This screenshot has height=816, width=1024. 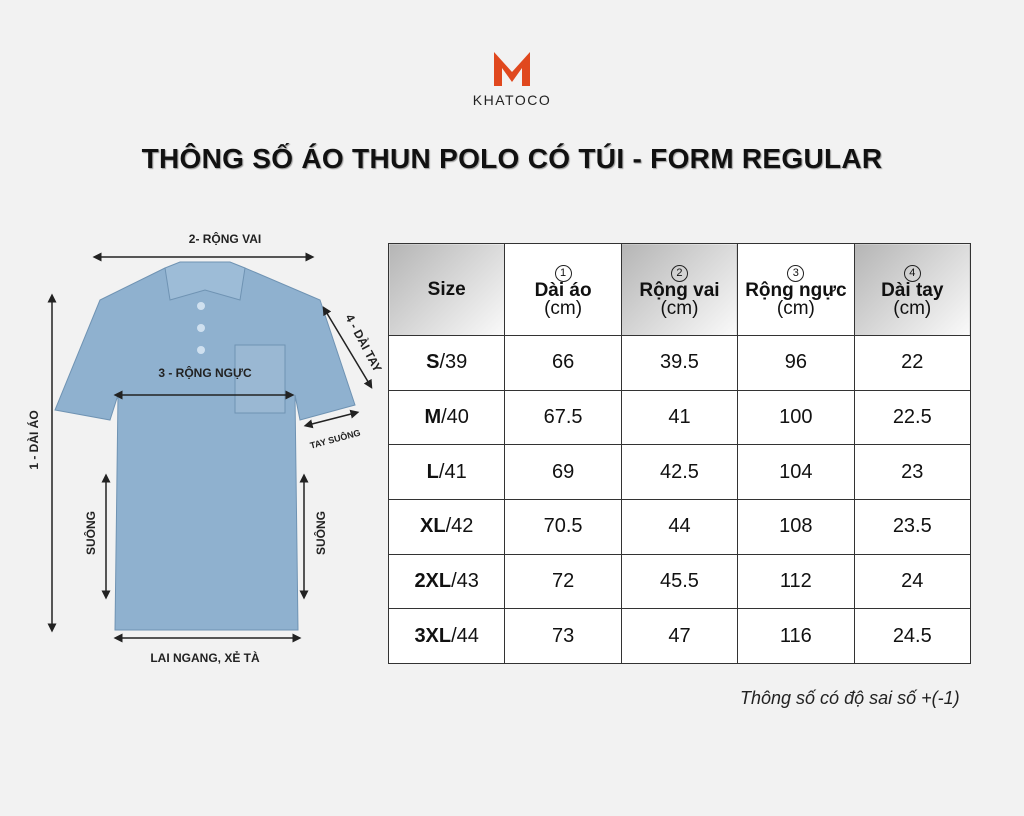 I want to click on cell: 67.5, so click(x=563, y=417).